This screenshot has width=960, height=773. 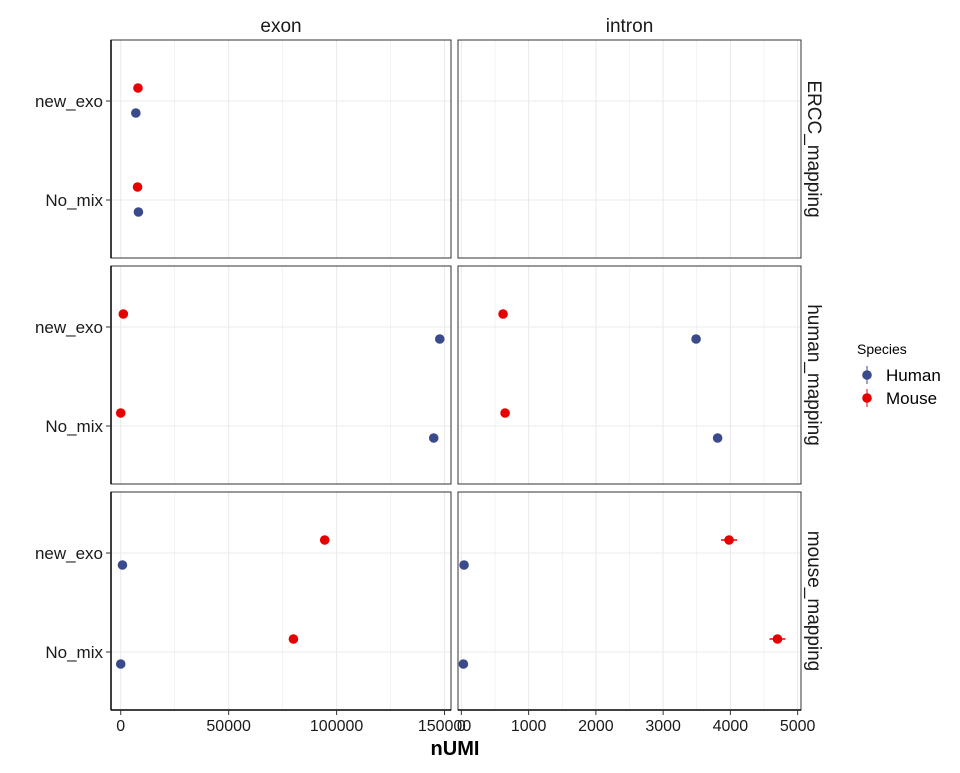 I want to click on panel-exon-ERCC_mapping, so click(x=281, y=149).